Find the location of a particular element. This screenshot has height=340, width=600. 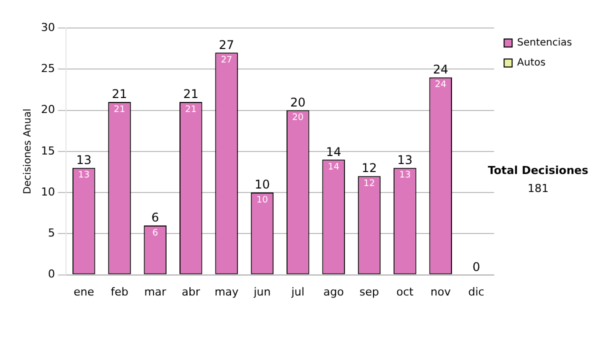

x-tick-label: dic is located at coordinates (476, 291).